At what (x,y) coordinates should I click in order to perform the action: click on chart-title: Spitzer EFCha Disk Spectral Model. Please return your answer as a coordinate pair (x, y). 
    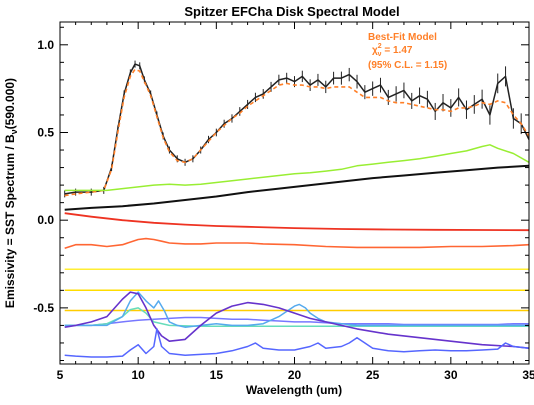
    Looking at the image, I should click on (291, 11).